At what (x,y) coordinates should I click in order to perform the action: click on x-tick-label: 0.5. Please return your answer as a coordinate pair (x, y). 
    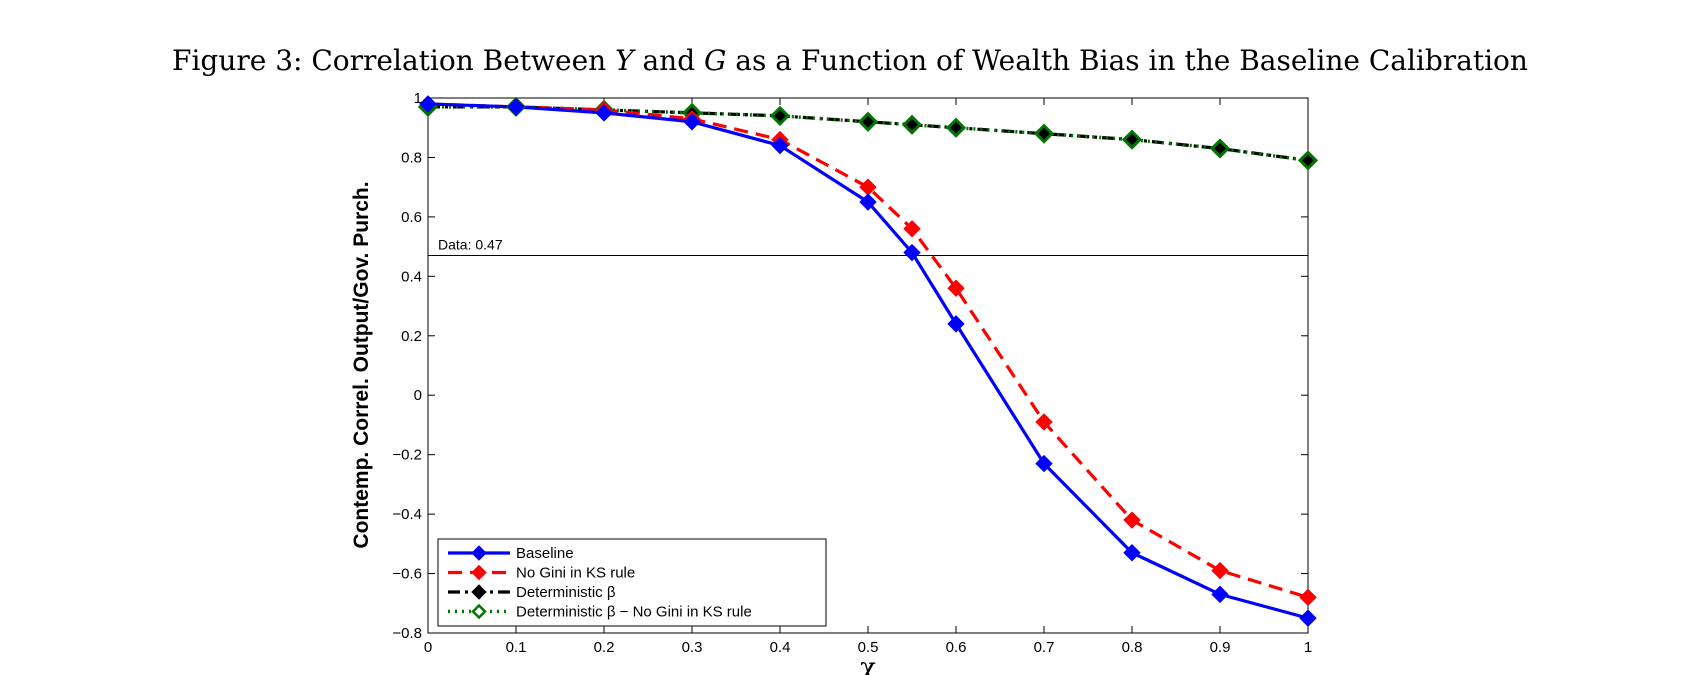
    Looking at the image, I should click on (868, 647).